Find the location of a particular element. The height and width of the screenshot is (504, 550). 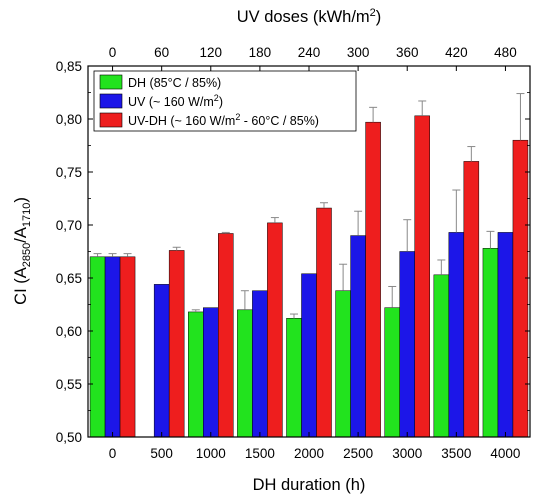

top-tick-label: 180 is located at coordinates (260, 52).